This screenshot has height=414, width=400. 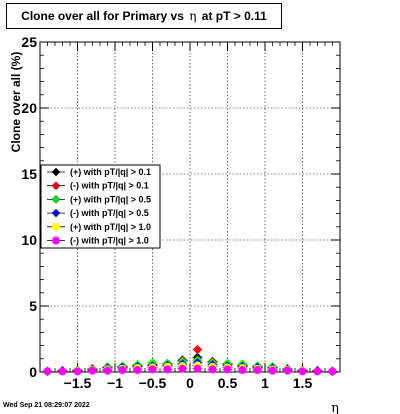 I want to click on y-axis-label: Clone over all (%), so click(x=16, y=102).